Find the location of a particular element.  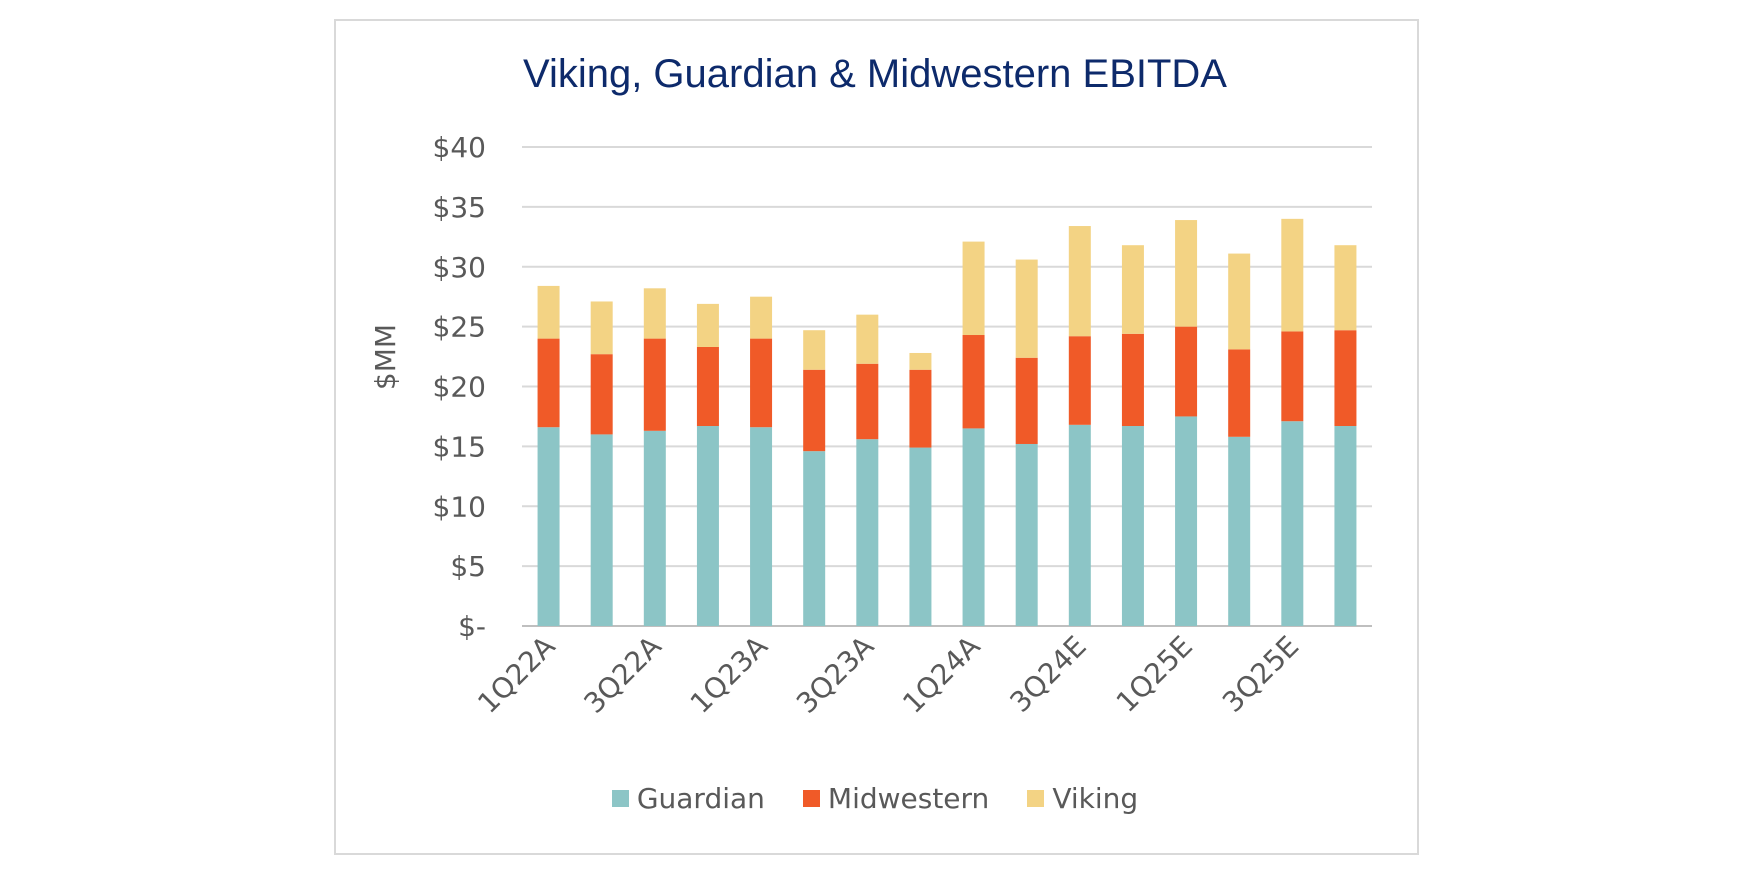

bar-midwestern-4q25e is located at coordinates (1345, 378).